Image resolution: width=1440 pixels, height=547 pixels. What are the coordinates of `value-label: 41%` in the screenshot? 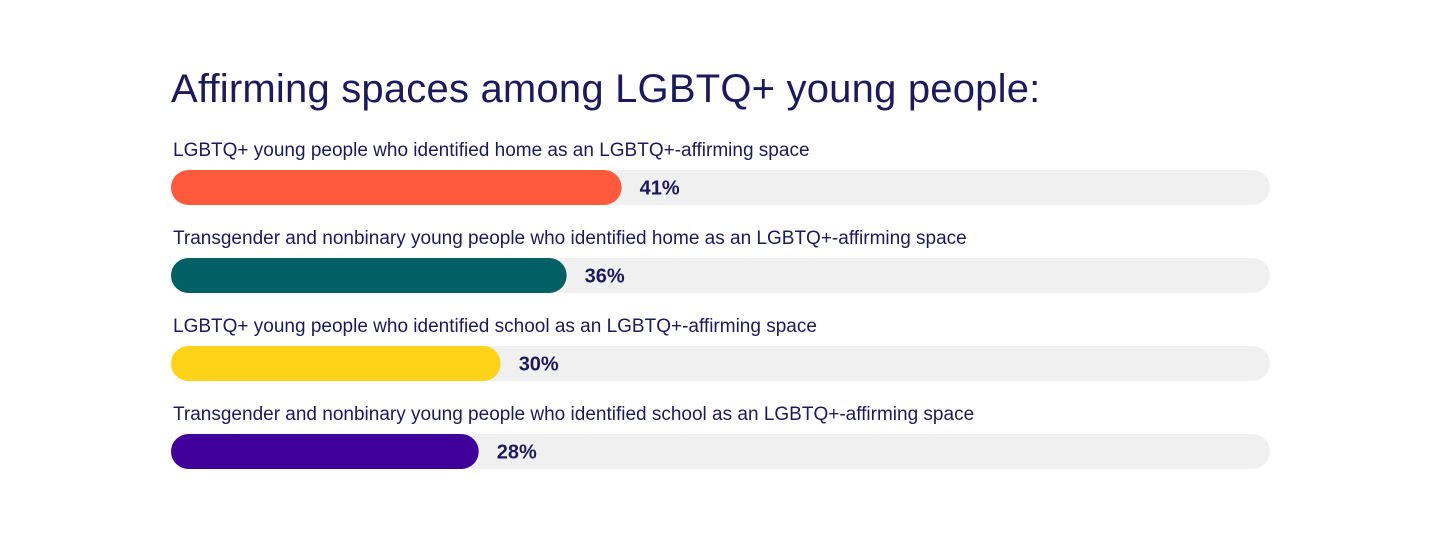 It's located at (660, 189).